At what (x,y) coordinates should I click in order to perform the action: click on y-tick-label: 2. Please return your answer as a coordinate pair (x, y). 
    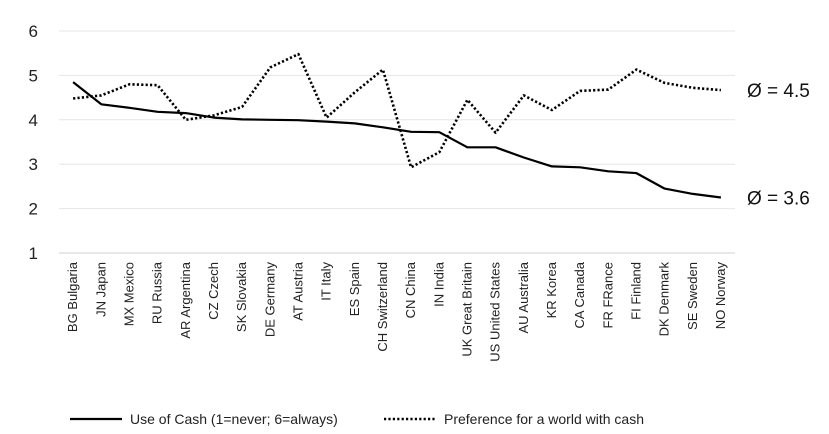
    Looking at the image, I should click on (33, 209).